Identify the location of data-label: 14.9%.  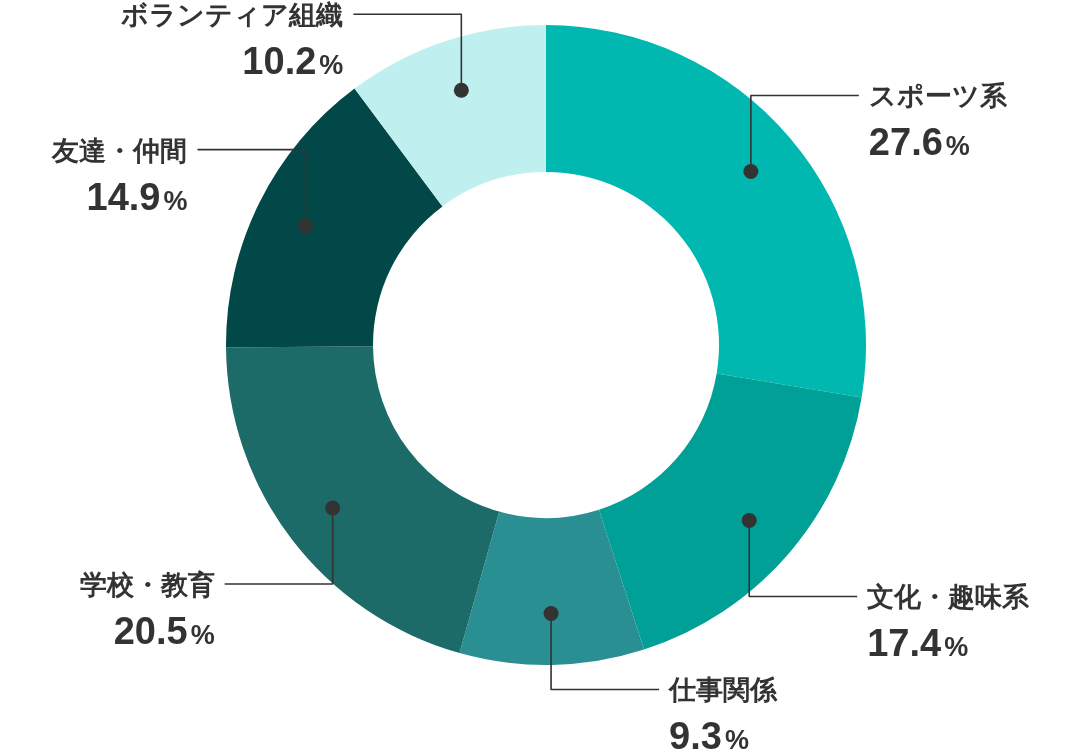
(137, 196).